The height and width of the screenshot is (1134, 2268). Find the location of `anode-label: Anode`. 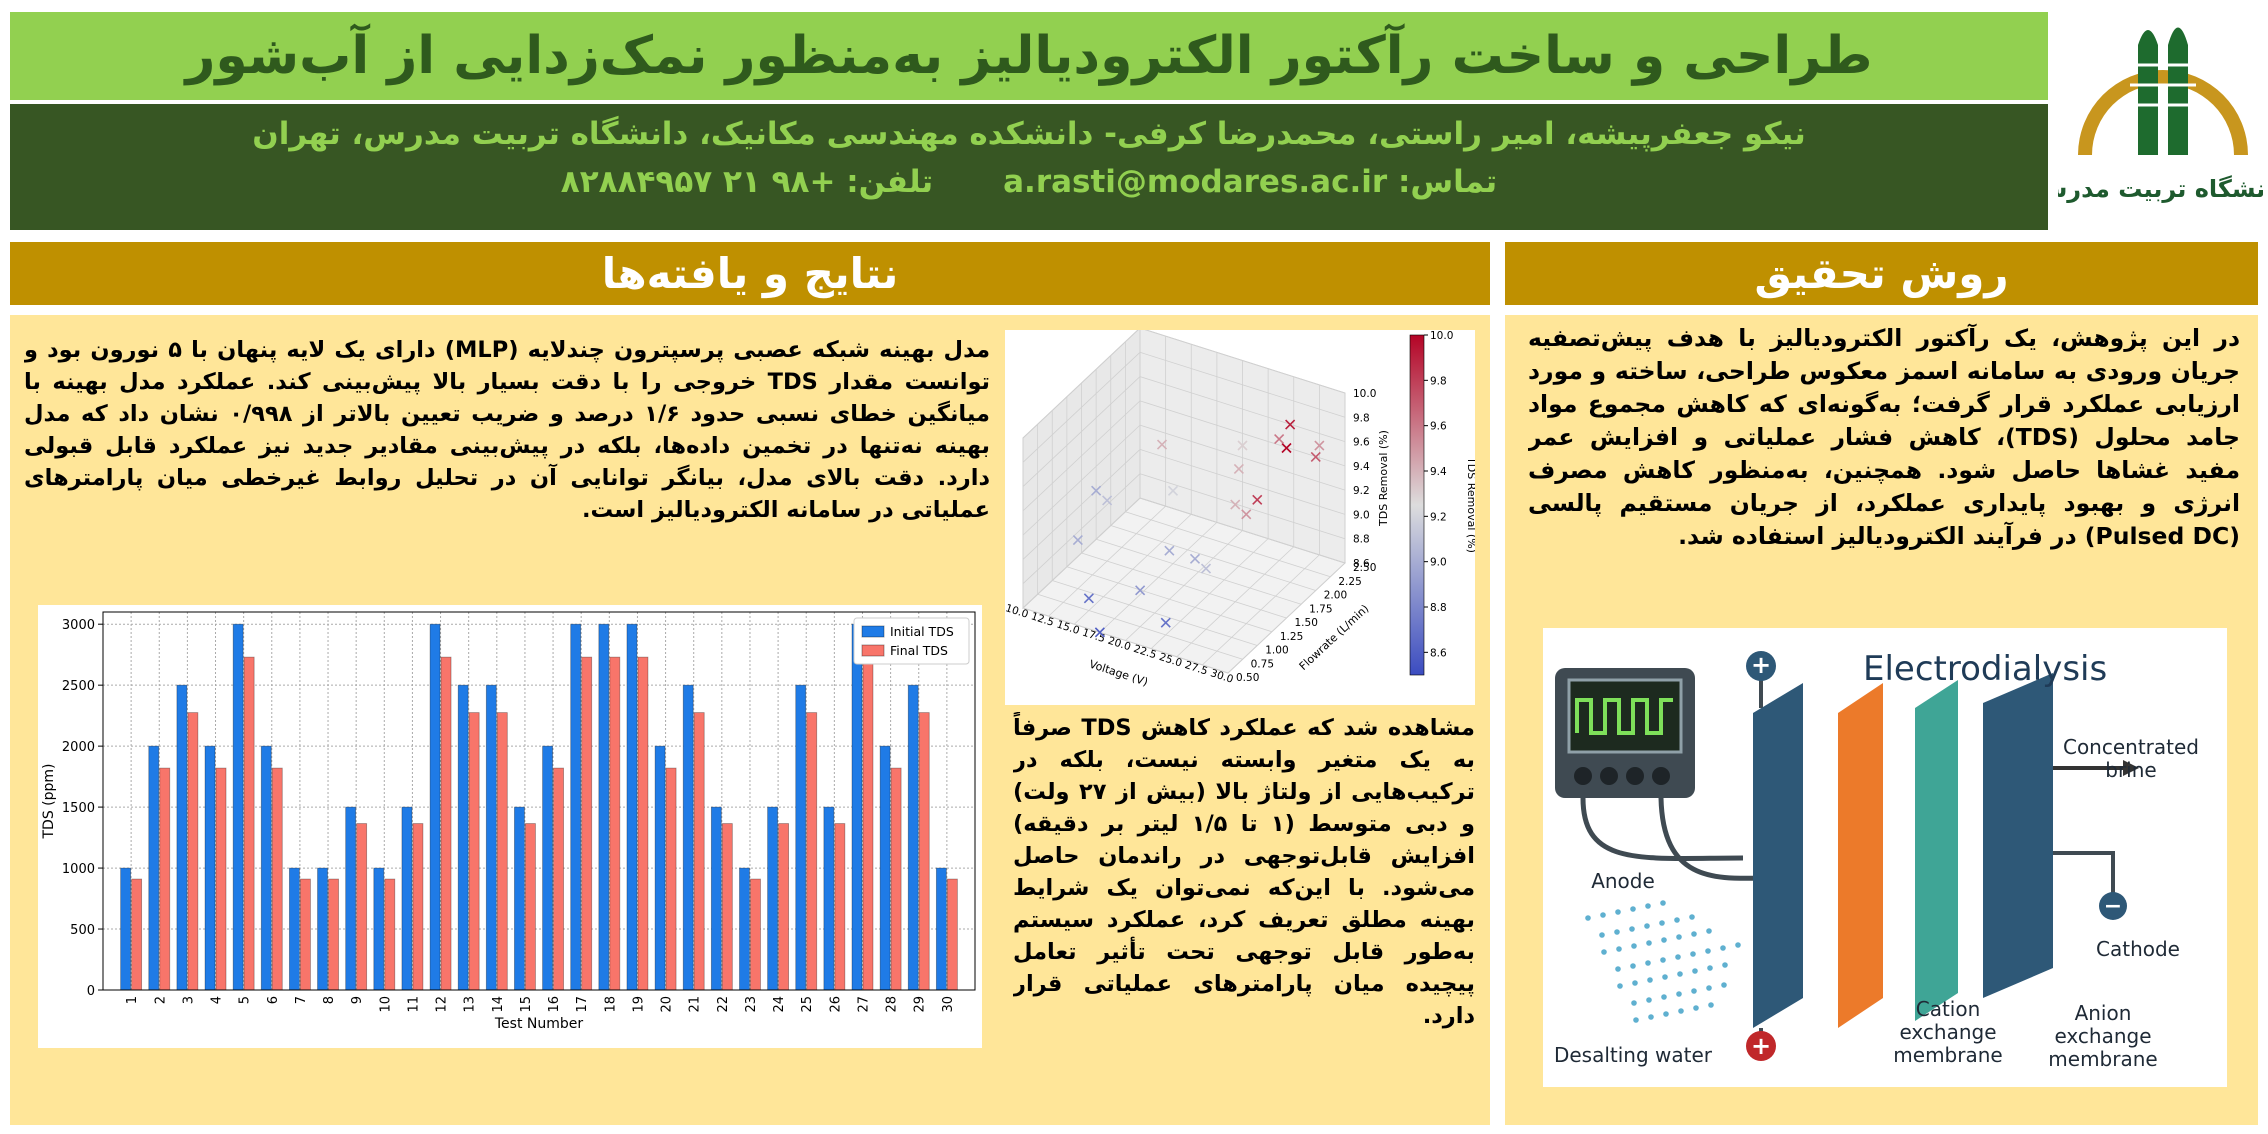

anode-label: Anode is located at coordinates (1623, 881).